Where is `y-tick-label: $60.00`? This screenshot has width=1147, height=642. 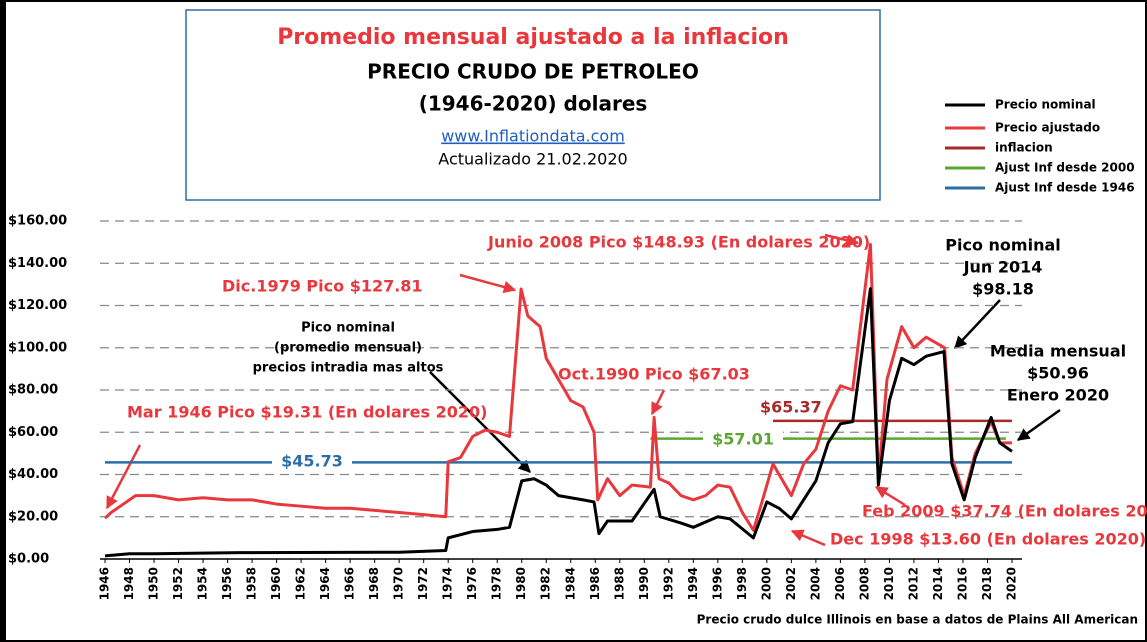
y-tick-label: $60.00 is located at coordinates (33, 432).